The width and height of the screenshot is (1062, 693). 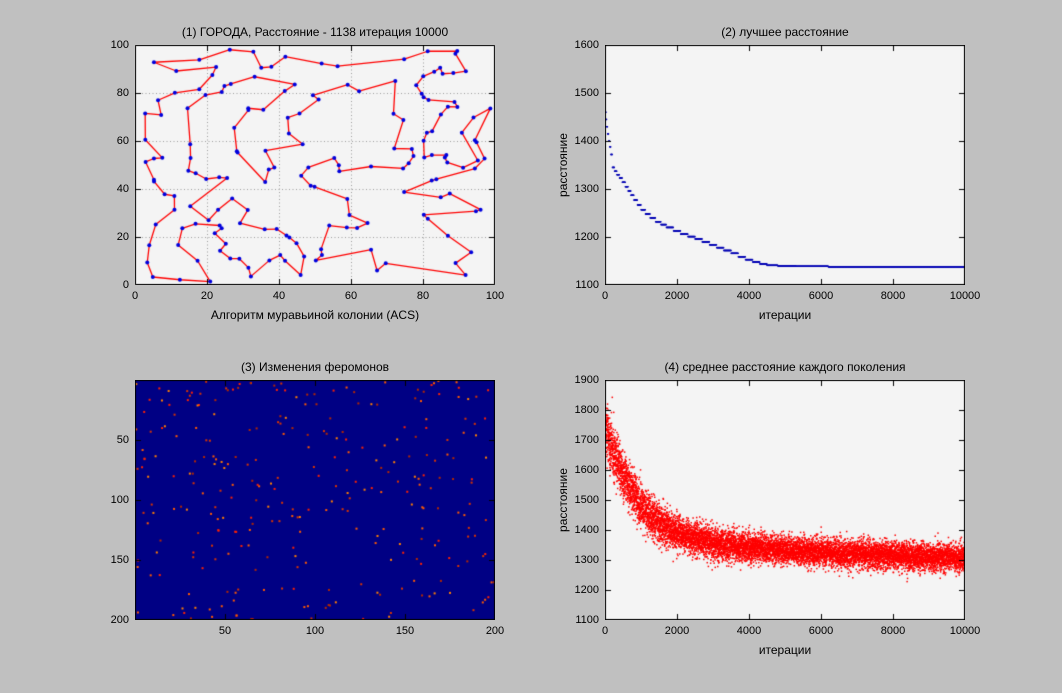 I want to click on plot4-xlabel: итерации, so click(x=785, y=650).